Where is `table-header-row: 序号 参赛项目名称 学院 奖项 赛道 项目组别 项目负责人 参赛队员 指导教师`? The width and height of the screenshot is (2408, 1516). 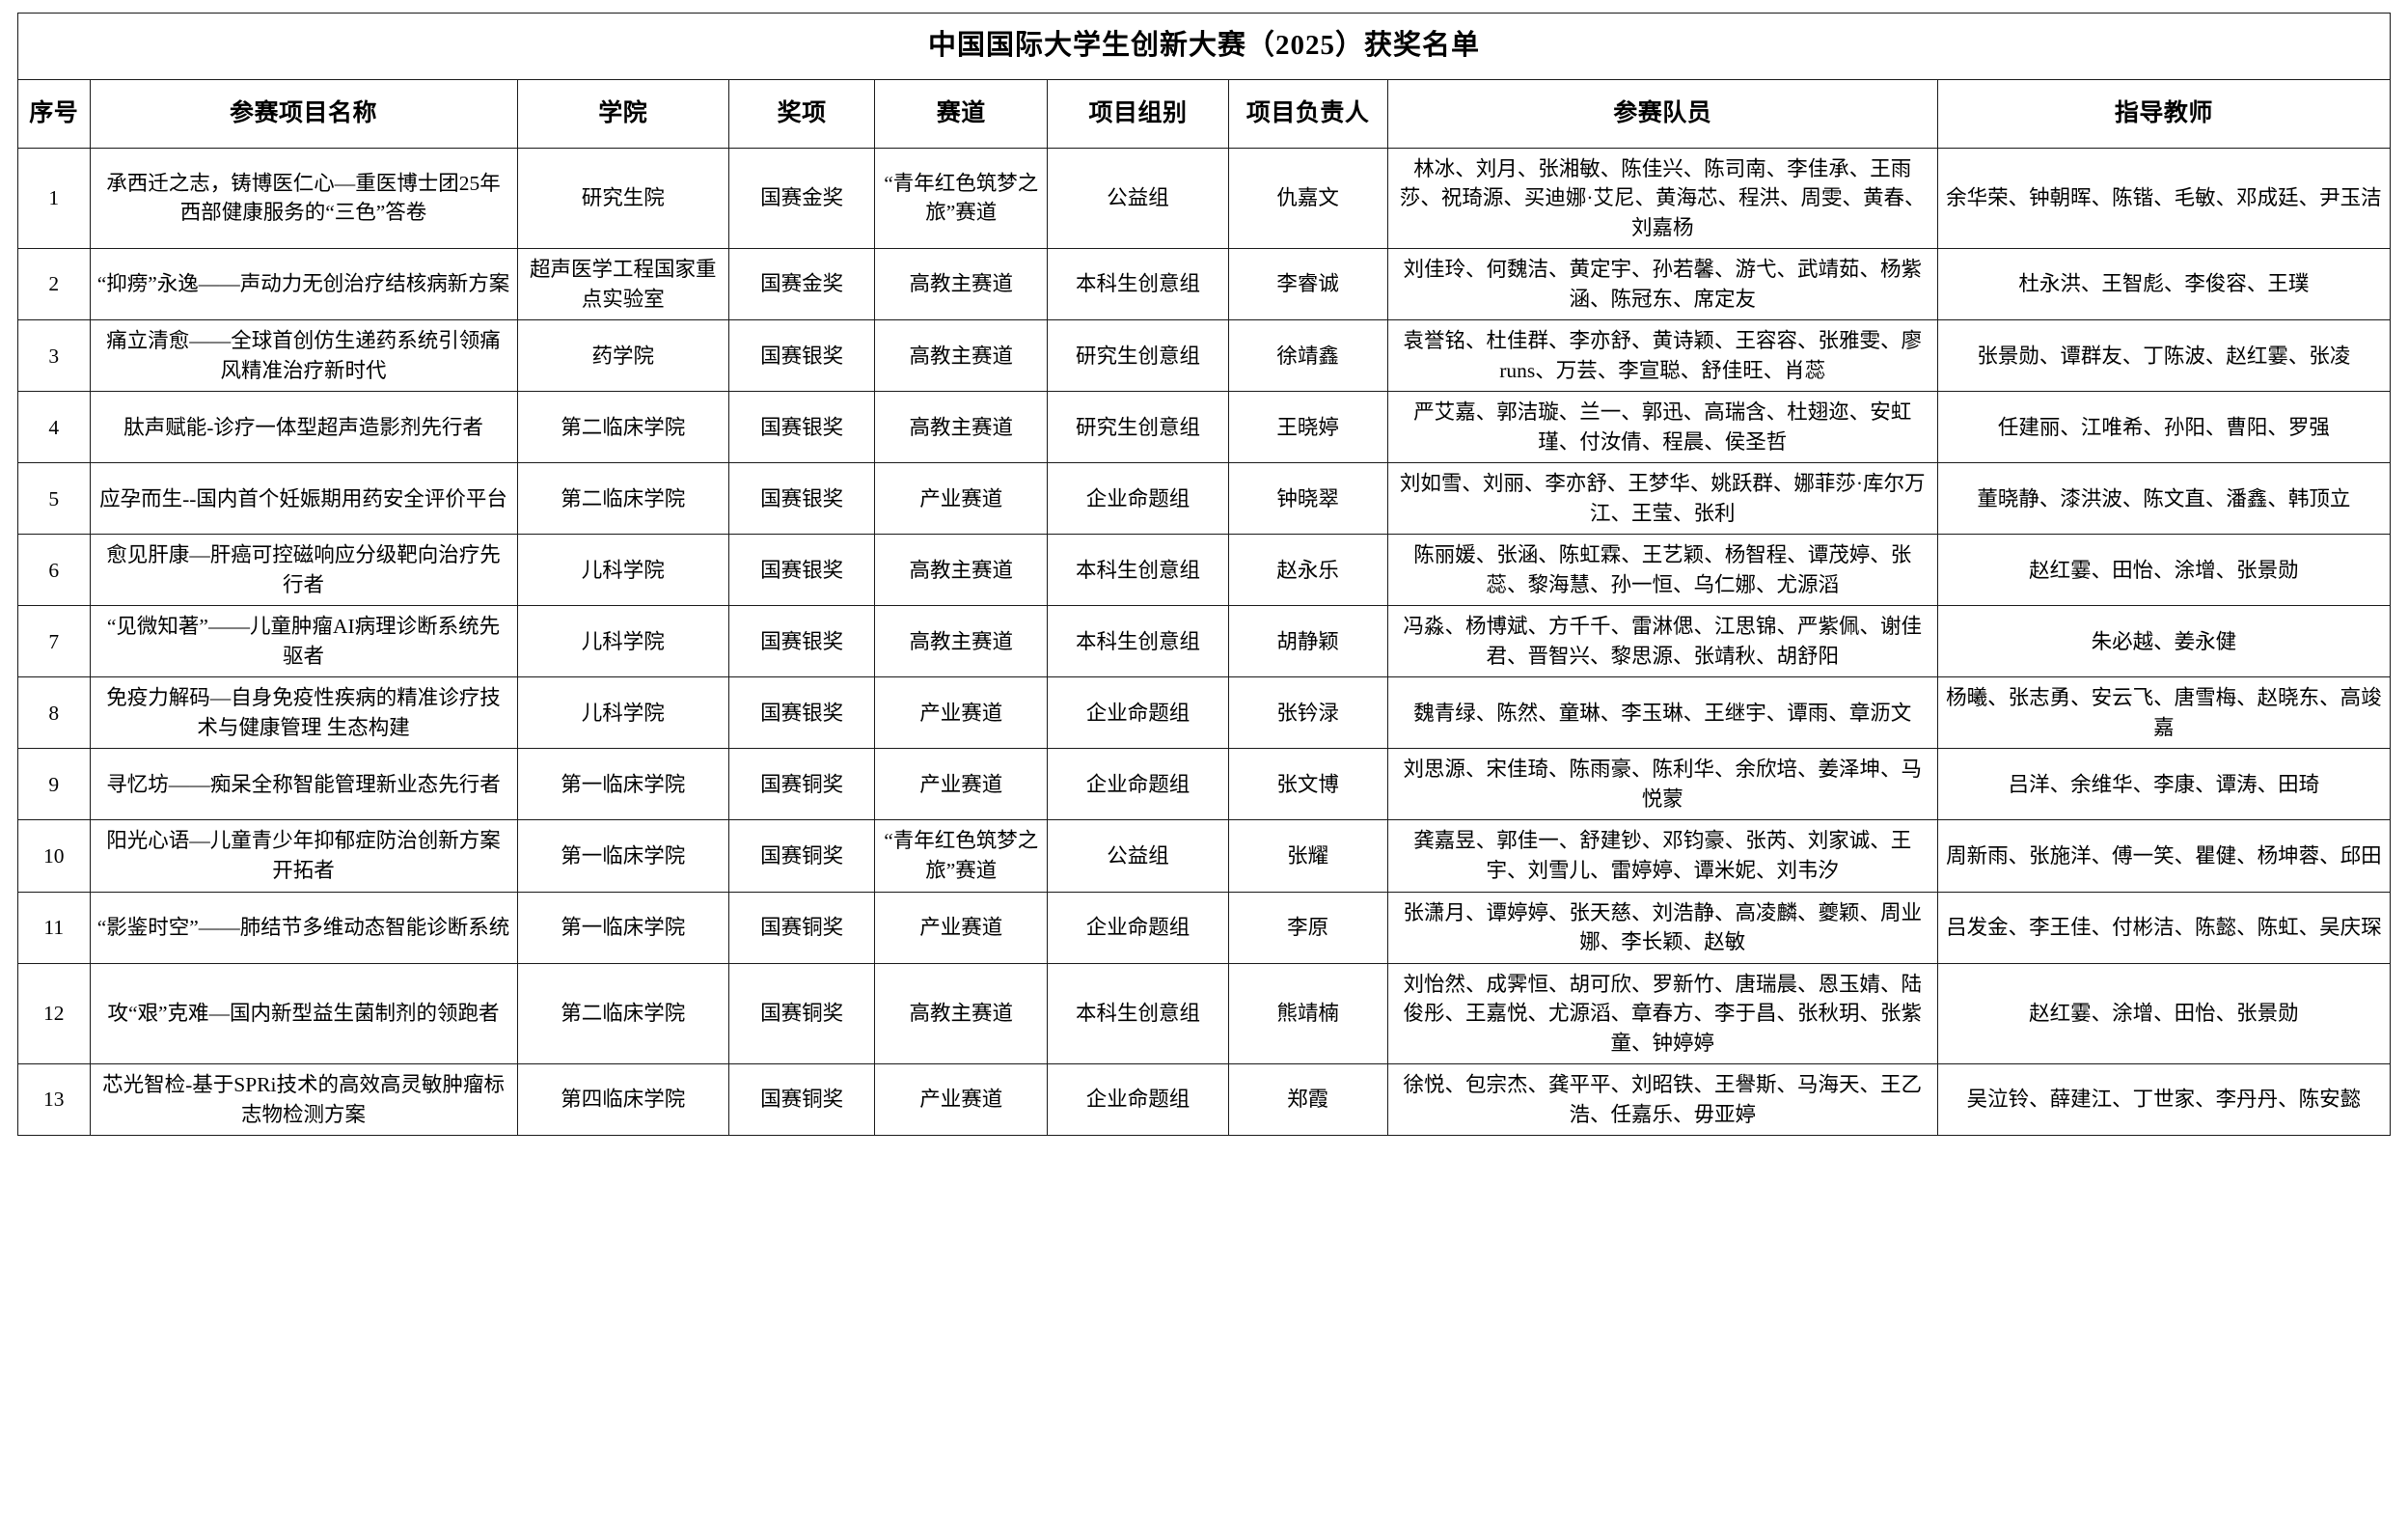
table-header-row: 序号 参赛项目名称 学院 奖项 赛道 项目组别 项目负责人 参赛队员 指导教师 is located at coordinates (1204, 114).